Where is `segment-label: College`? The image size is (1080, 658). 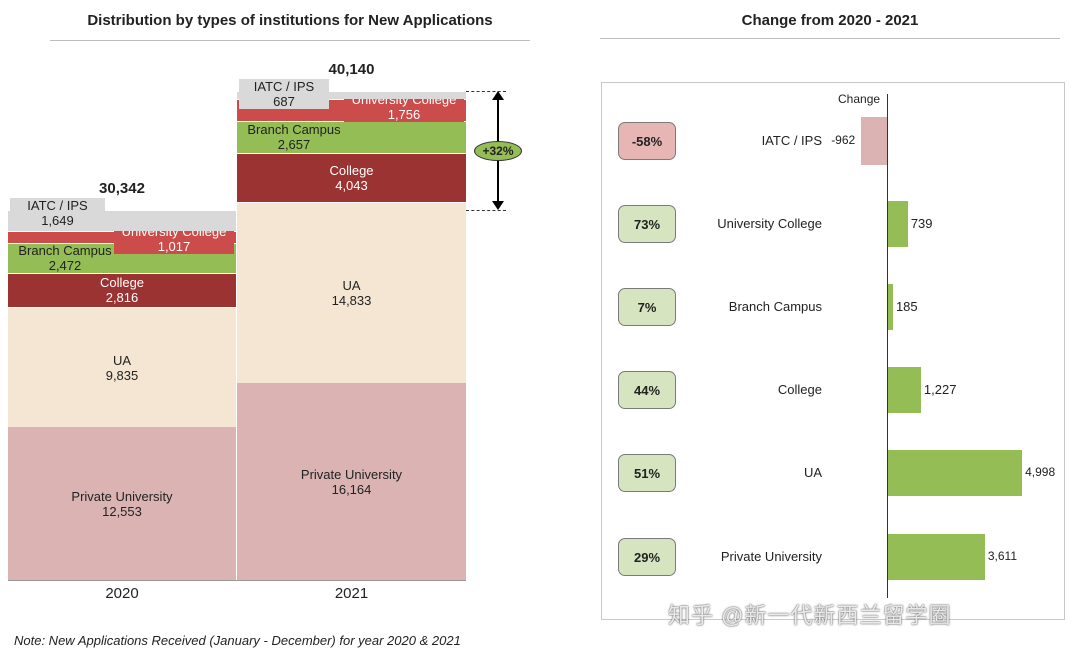 segment-label: College is located at coordinates (351, 171).